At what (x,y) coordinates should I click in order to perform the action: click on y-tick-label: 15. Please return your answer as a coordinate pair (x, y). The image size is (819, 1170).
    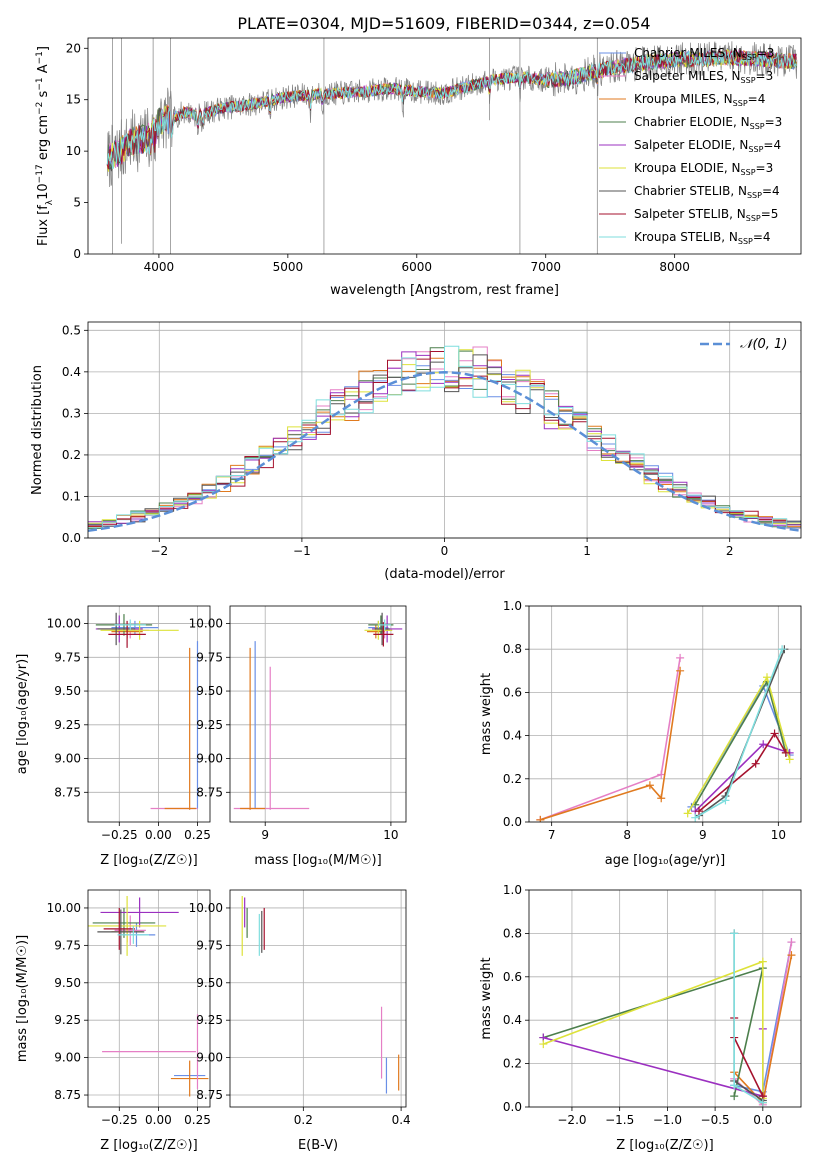
    Looking at the image, I should click on (73, 100).